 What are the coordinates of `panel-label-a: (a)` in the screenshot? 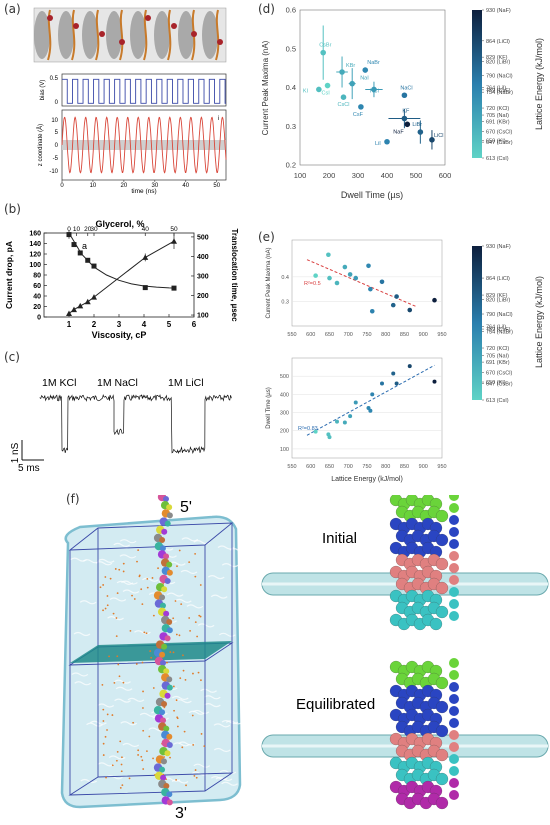 It's located at (12, 9).